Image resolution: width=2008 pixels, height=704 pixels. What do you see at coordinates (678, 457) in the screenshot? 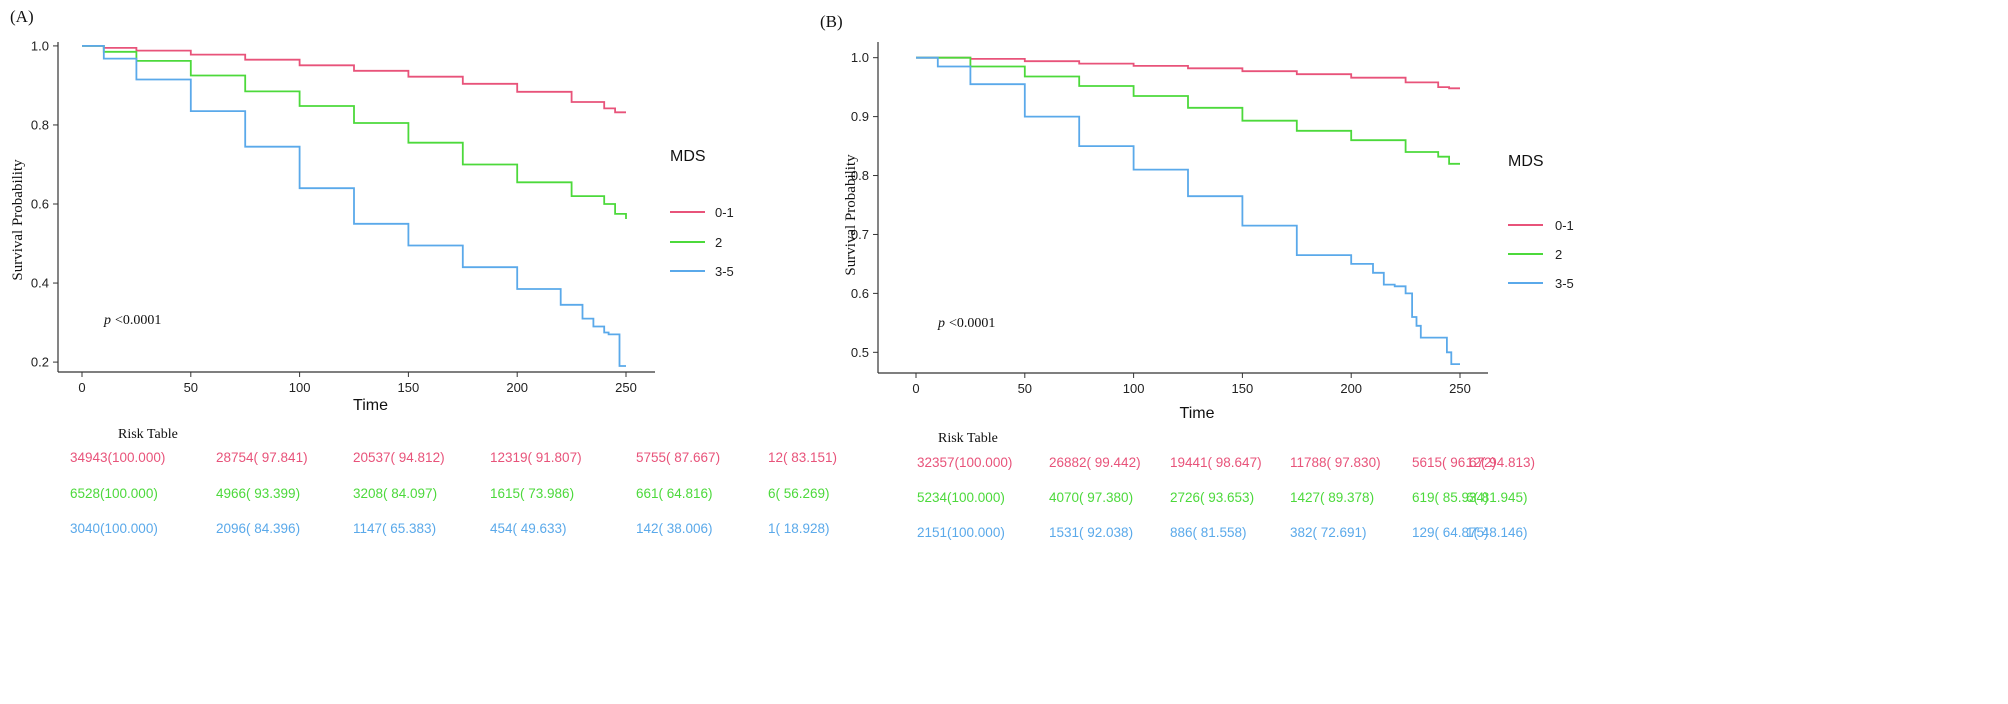
I see `risk-table-cell: 5755( 87.667)` at bounding box center [678, 457].